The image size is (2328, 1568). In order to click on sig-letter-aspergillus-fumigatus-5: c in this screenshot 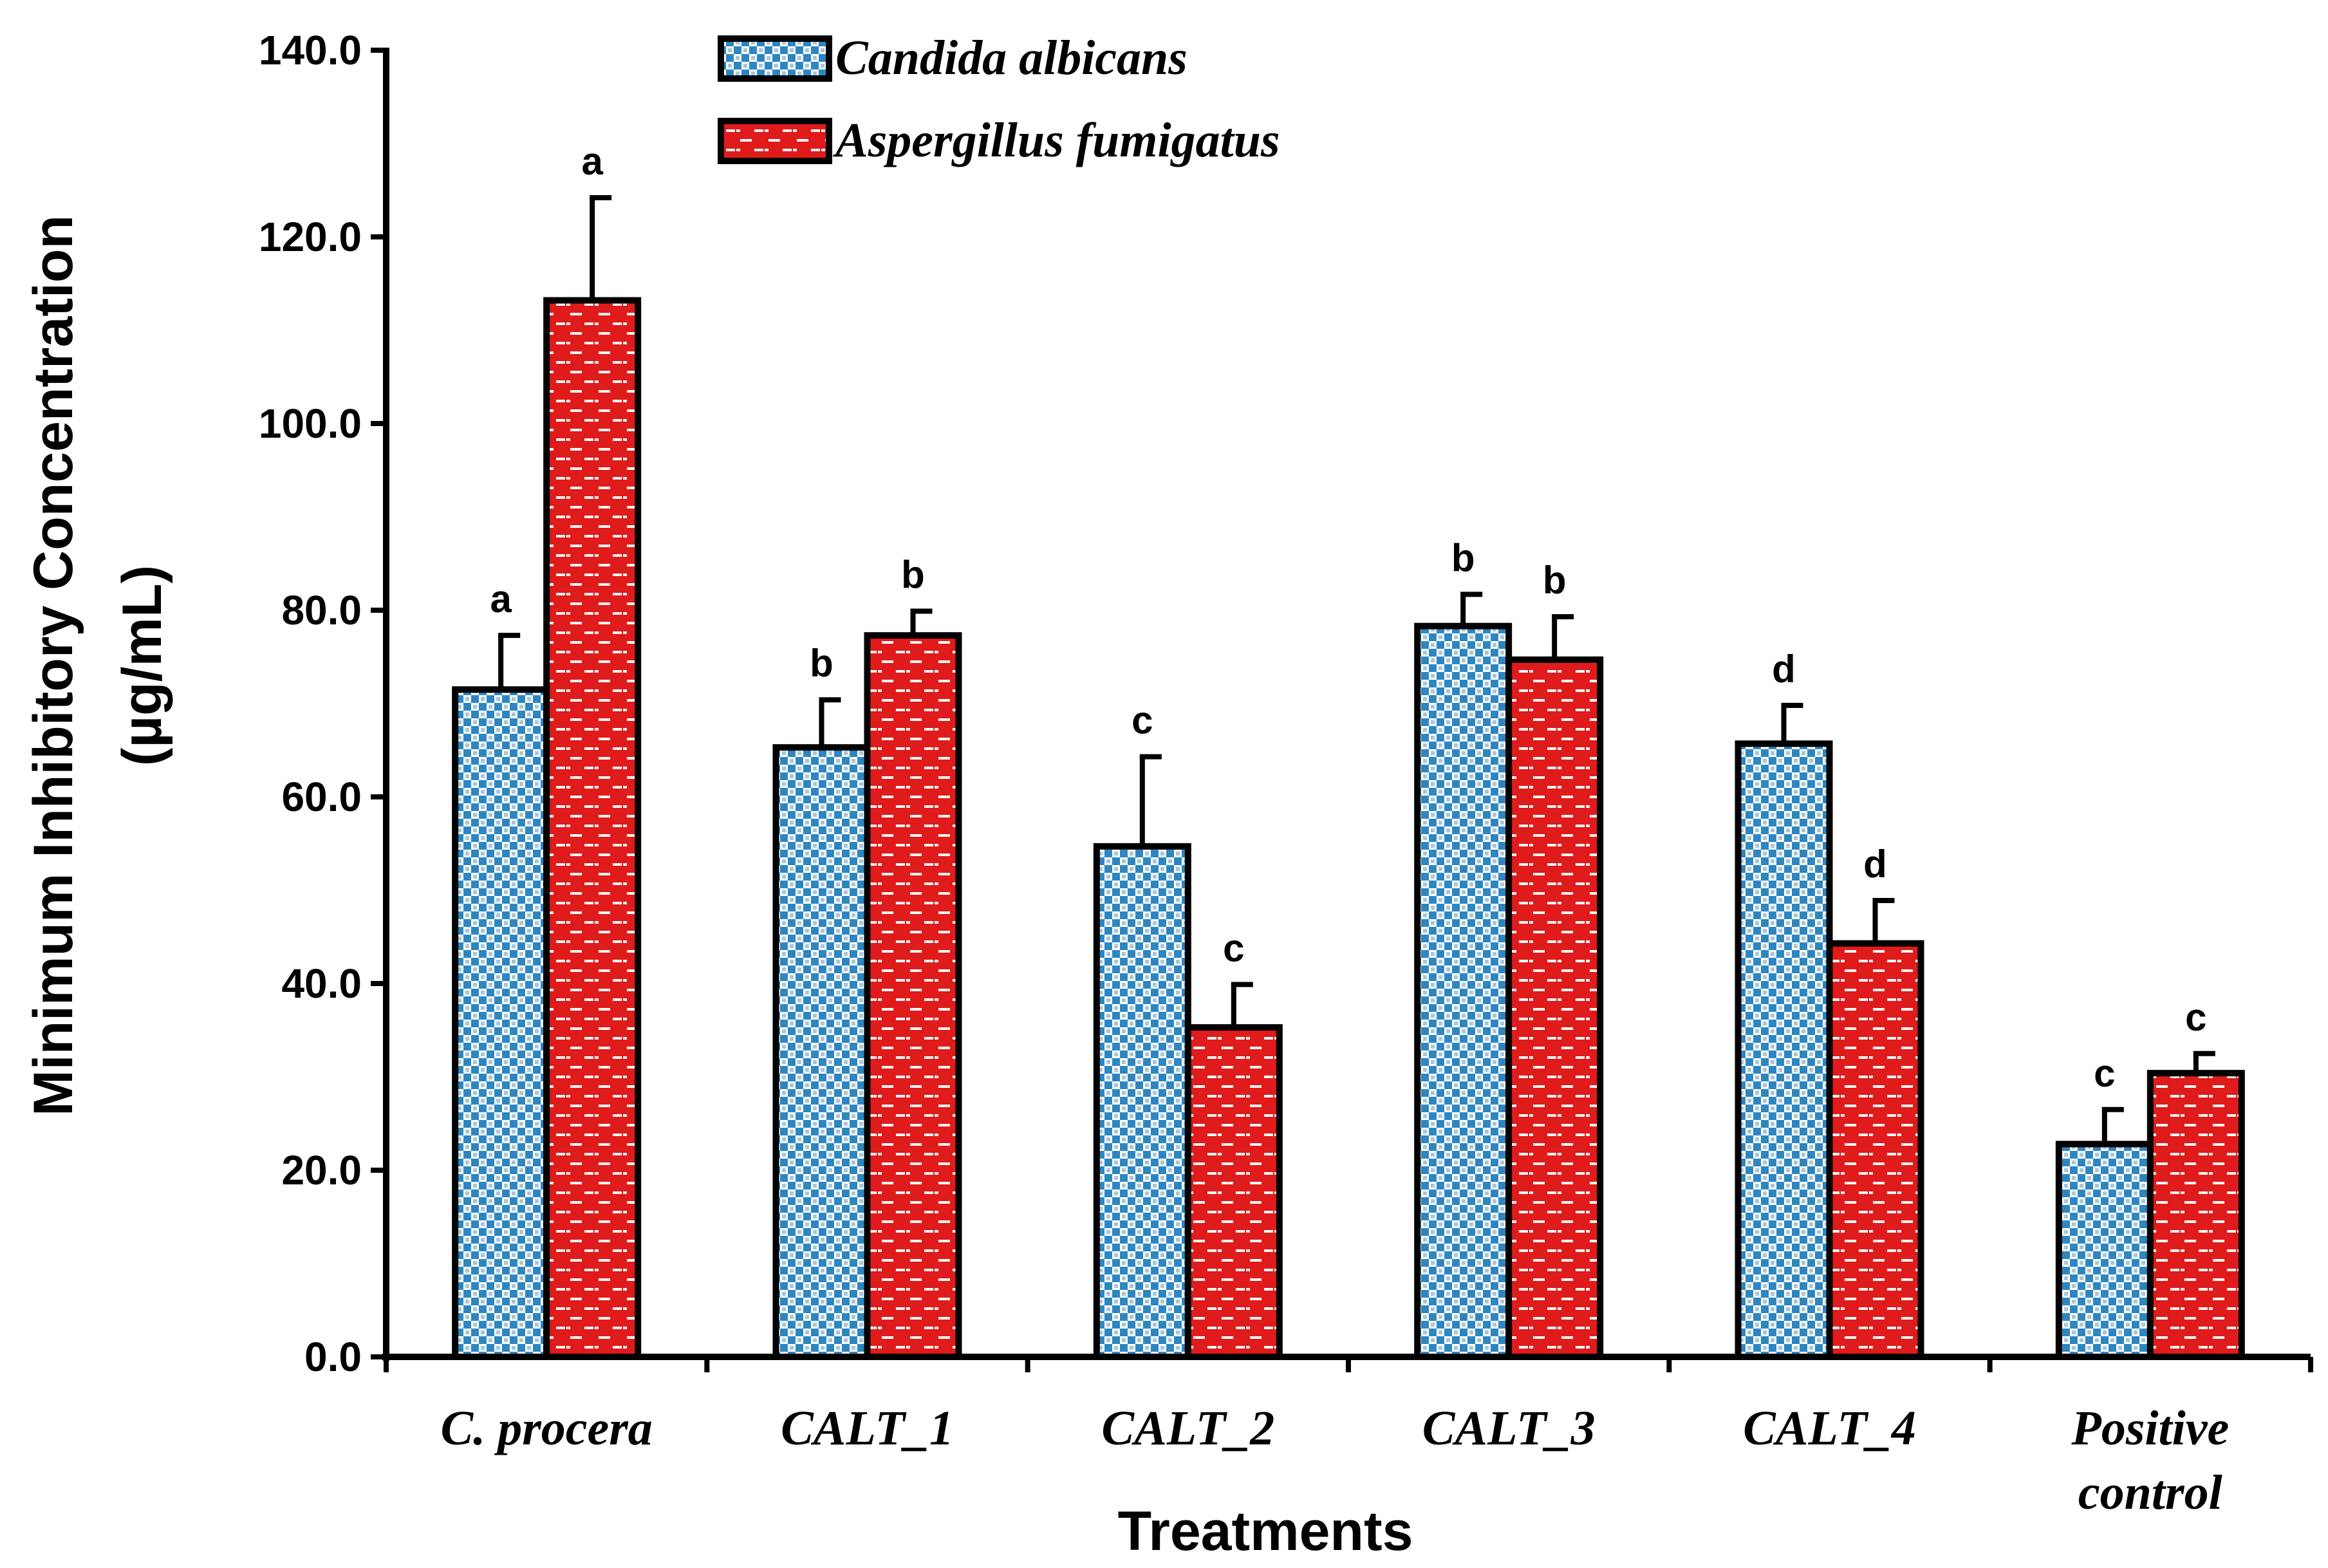, I will do `click(2195, 1017)`.